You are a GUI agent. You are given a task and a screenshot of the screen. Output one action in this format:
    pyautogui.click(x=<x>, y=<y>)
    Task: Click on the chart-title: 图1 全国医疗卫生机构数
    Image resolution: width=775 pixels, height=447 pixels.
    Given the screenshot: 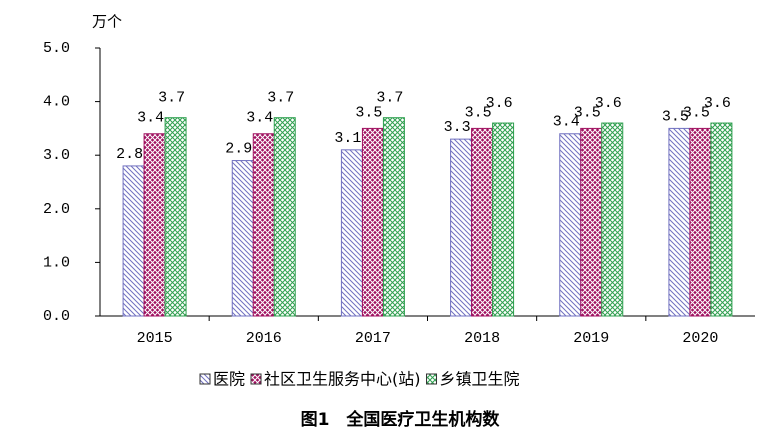 What is the action you would take?
    pyautogui.click(x=401, y=419)
    